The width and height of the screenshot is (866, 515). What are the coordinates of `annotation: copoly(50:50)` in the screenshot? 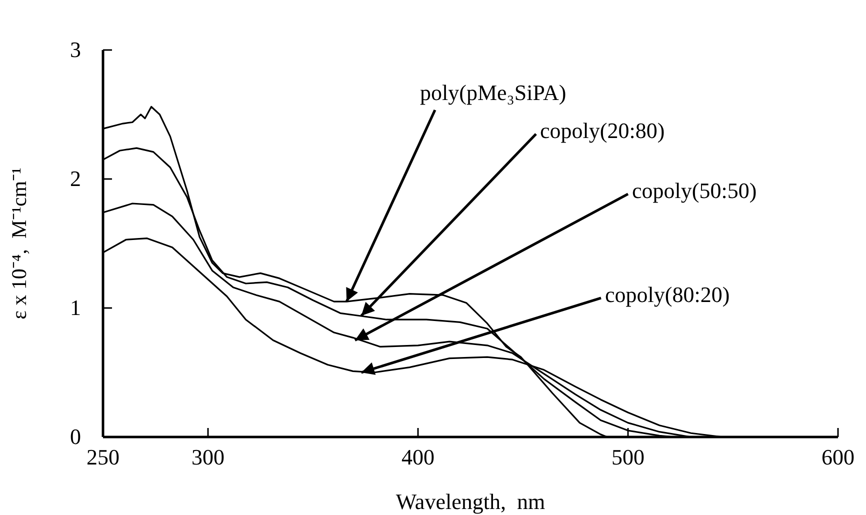 It's located at (694, 190).